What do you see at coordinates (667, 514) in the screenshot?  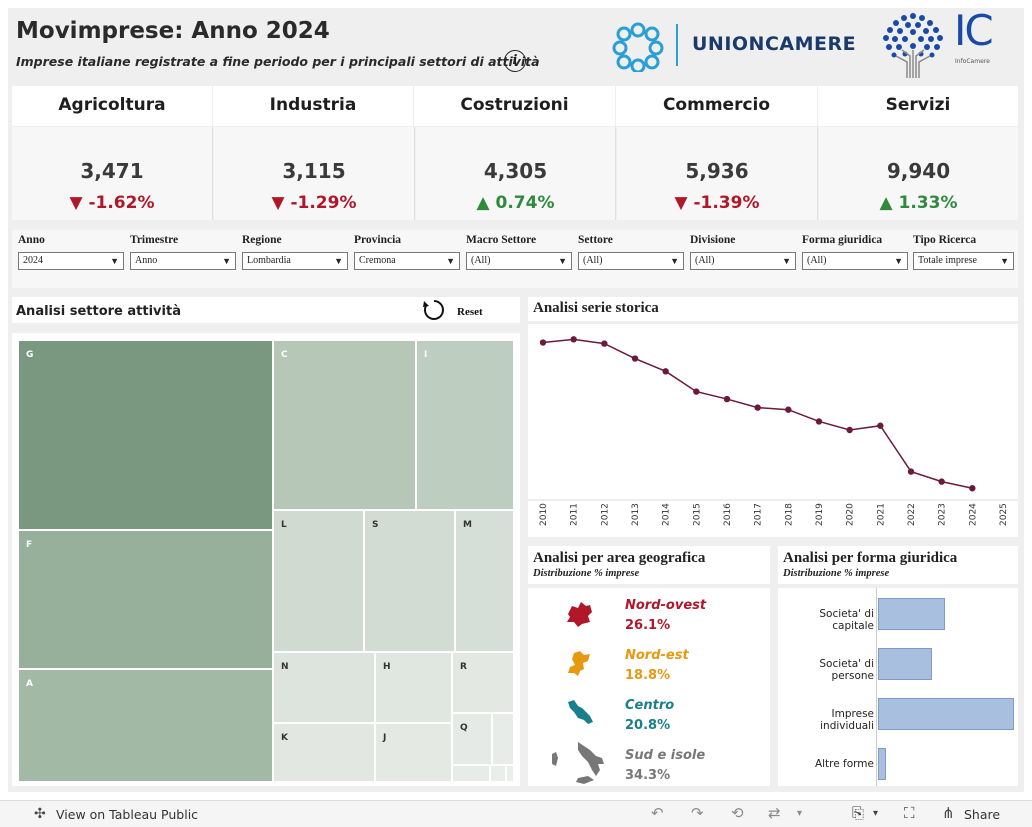 I see `x-tick-label: 2014` at bounding box center [667, 514].